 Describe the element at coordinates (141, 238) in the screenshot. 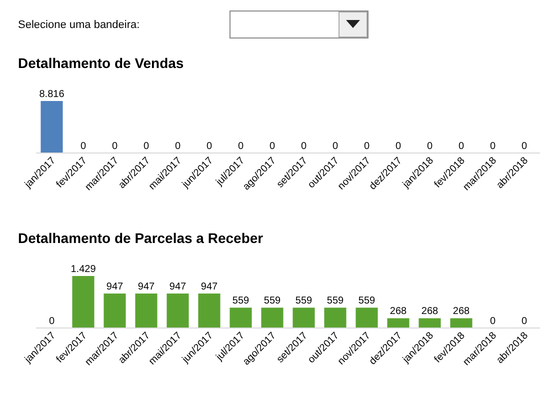

I see `chart-title: Detalhamento de Parcelas a Receber` at that location.